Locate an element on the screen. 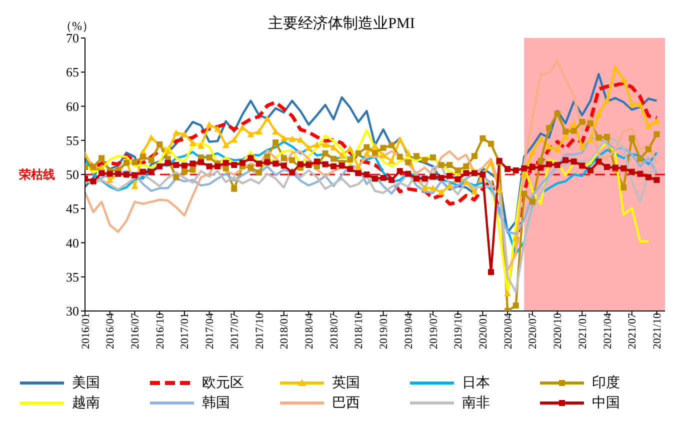  x-tick-label: 2021/07 is located at coordinates (632, 331).